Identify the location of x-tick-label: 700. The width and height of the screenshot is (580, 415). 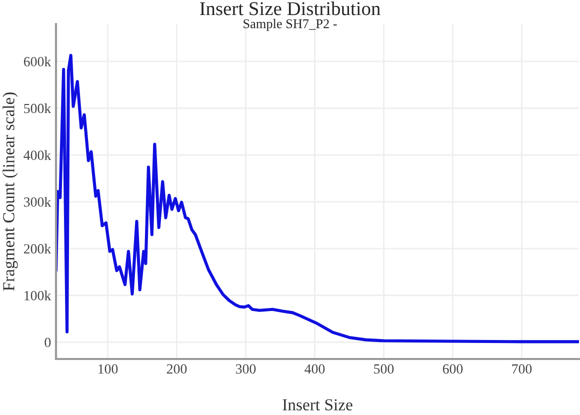
(522, 369).